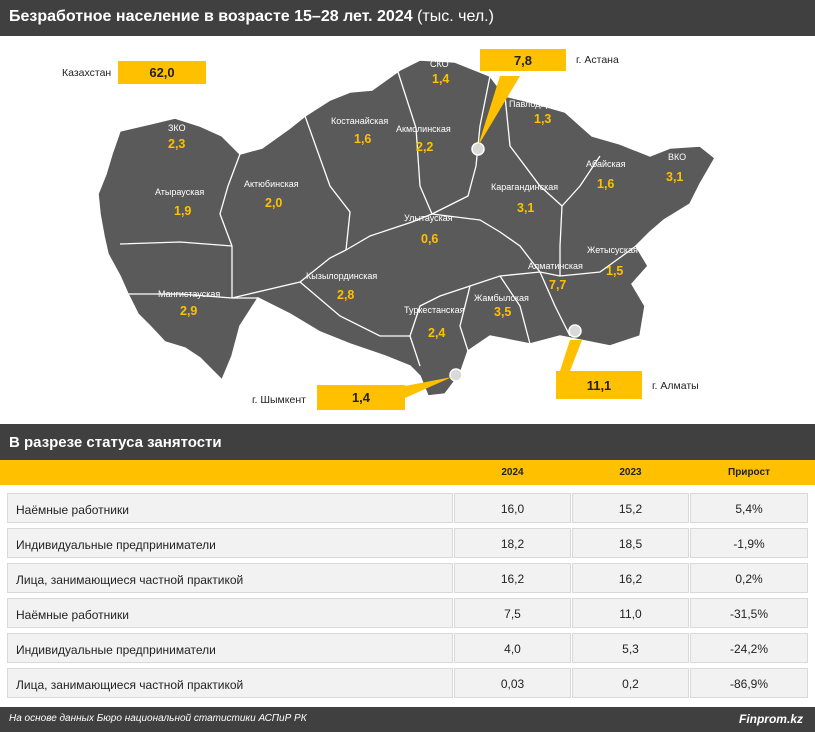 The height and width of the screenshot is (732, 815). I want to click on value-2023: 11,0, so click(630, 613).